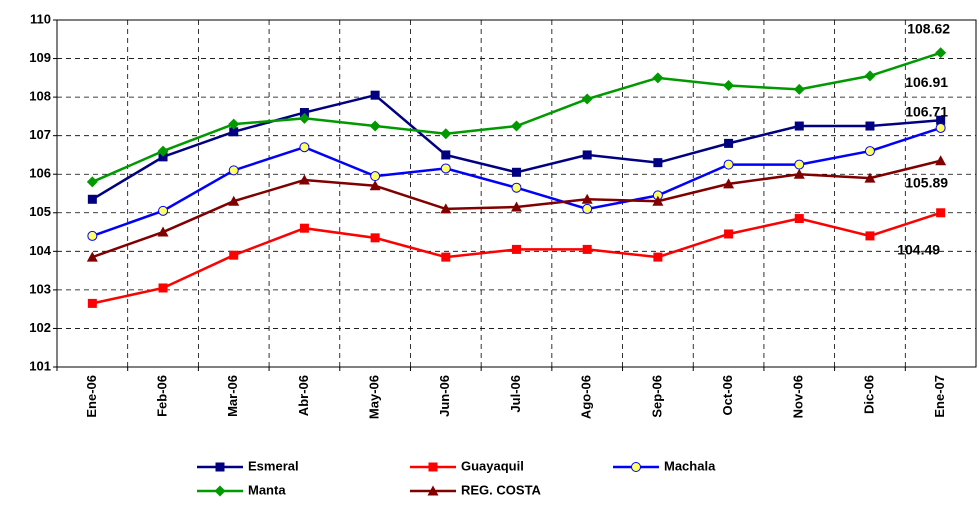 The width and height of the screenshot is (979, 506). Describe the element at coordinates (40, 57) in the screenshot. I see `y-tick-label: 109` at that location.